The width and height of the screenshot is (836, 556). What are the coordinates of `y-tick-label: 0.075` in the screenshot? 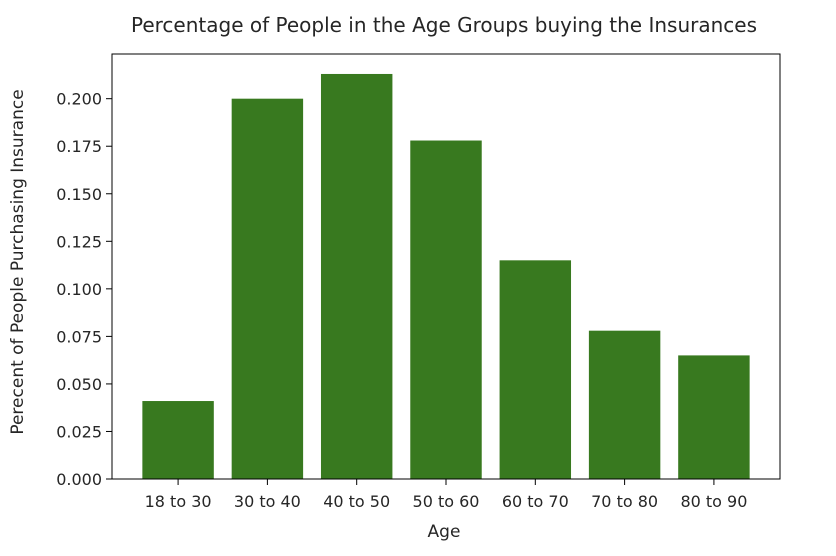 It's located at (79, 336).